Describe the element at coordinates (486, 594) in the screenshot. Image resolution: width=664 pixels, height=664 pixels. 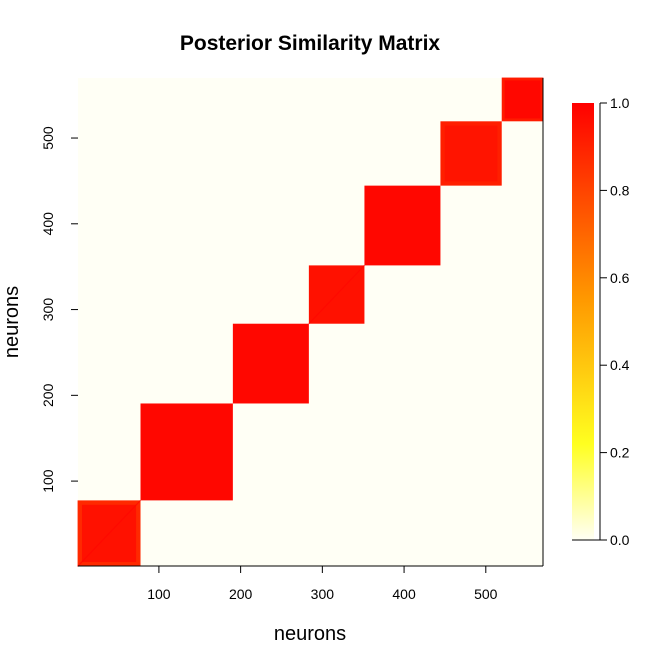
I see `x-tick-label: 500` at that location.